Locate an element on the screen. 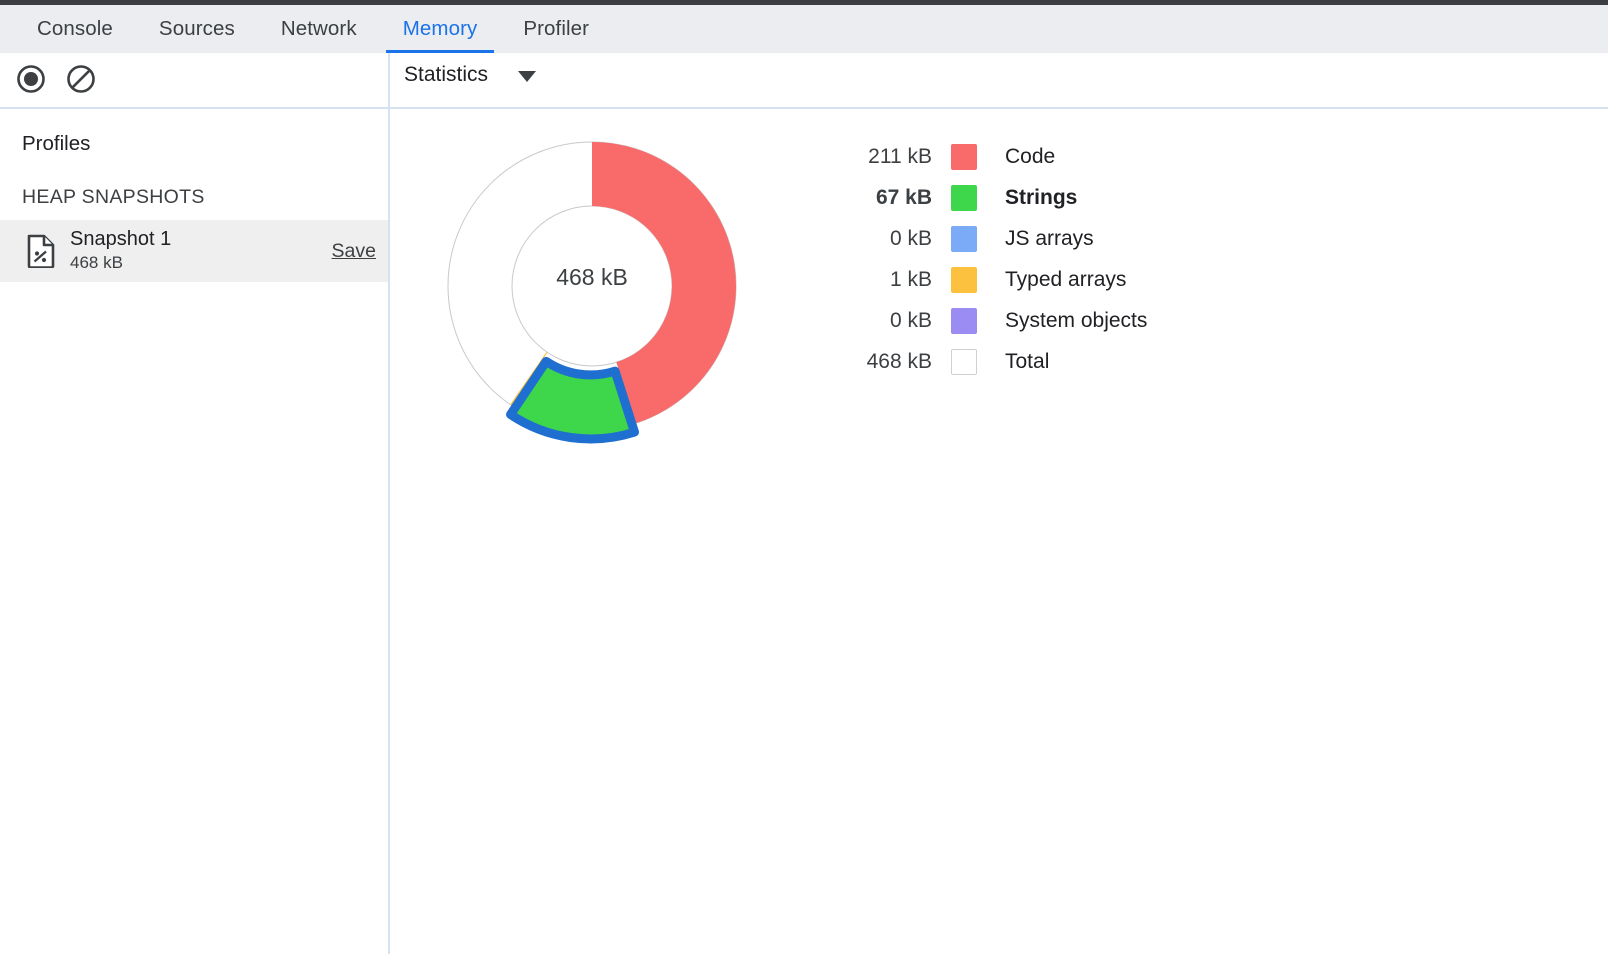 This screenshot has height=954, width=1608. legend-label: JS arrays is located at coordinates (1049, 238).